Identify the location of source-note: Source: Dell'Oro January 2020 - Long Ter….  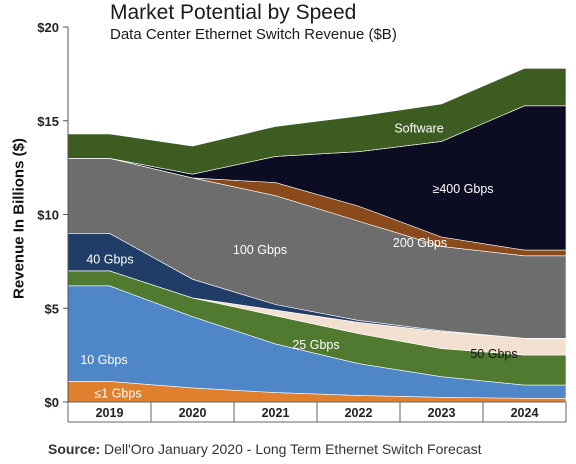
(265, 449).